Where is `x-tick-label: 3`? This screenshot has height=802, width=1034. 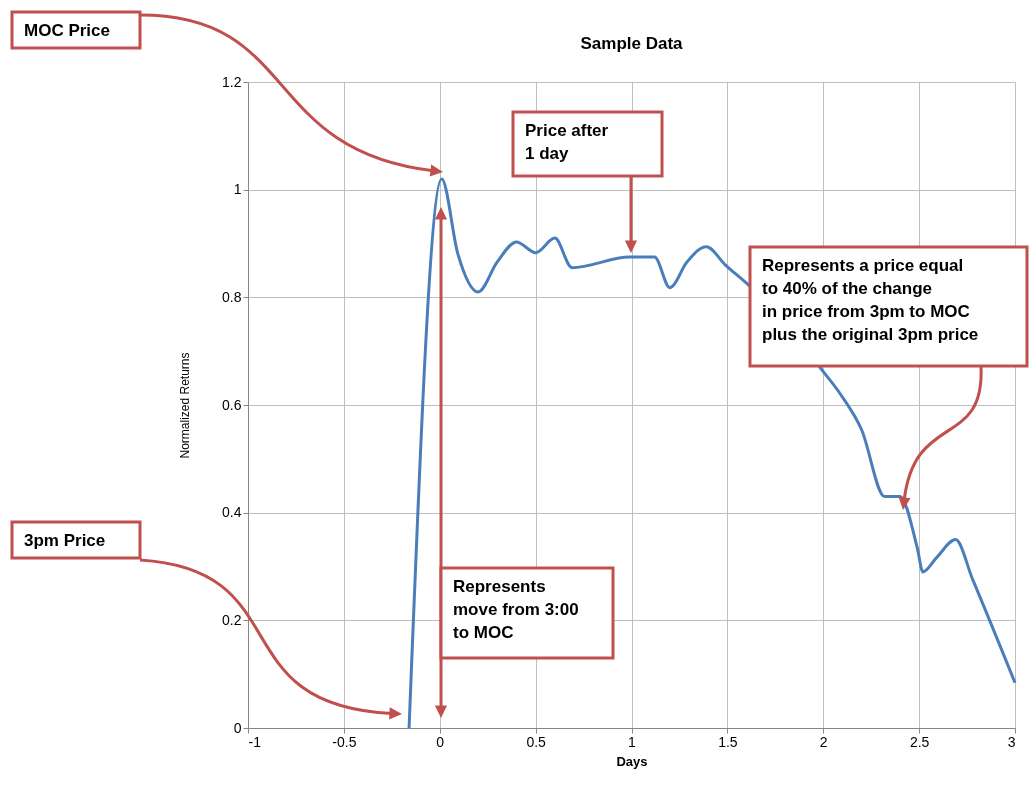
x-tick-label: 3 is located at coordinates (1011, 741).